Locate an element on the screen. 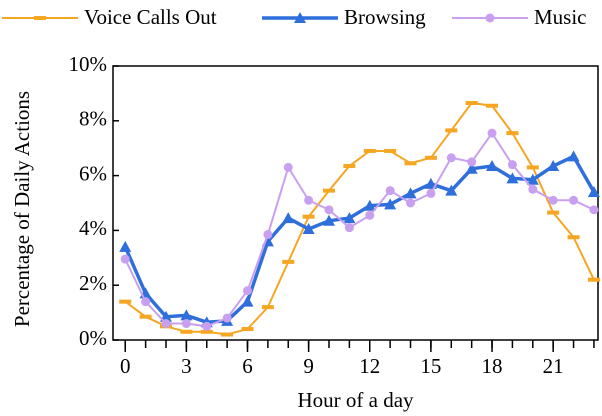  x-tick-label: 3 is located at coordinates (186, 366).